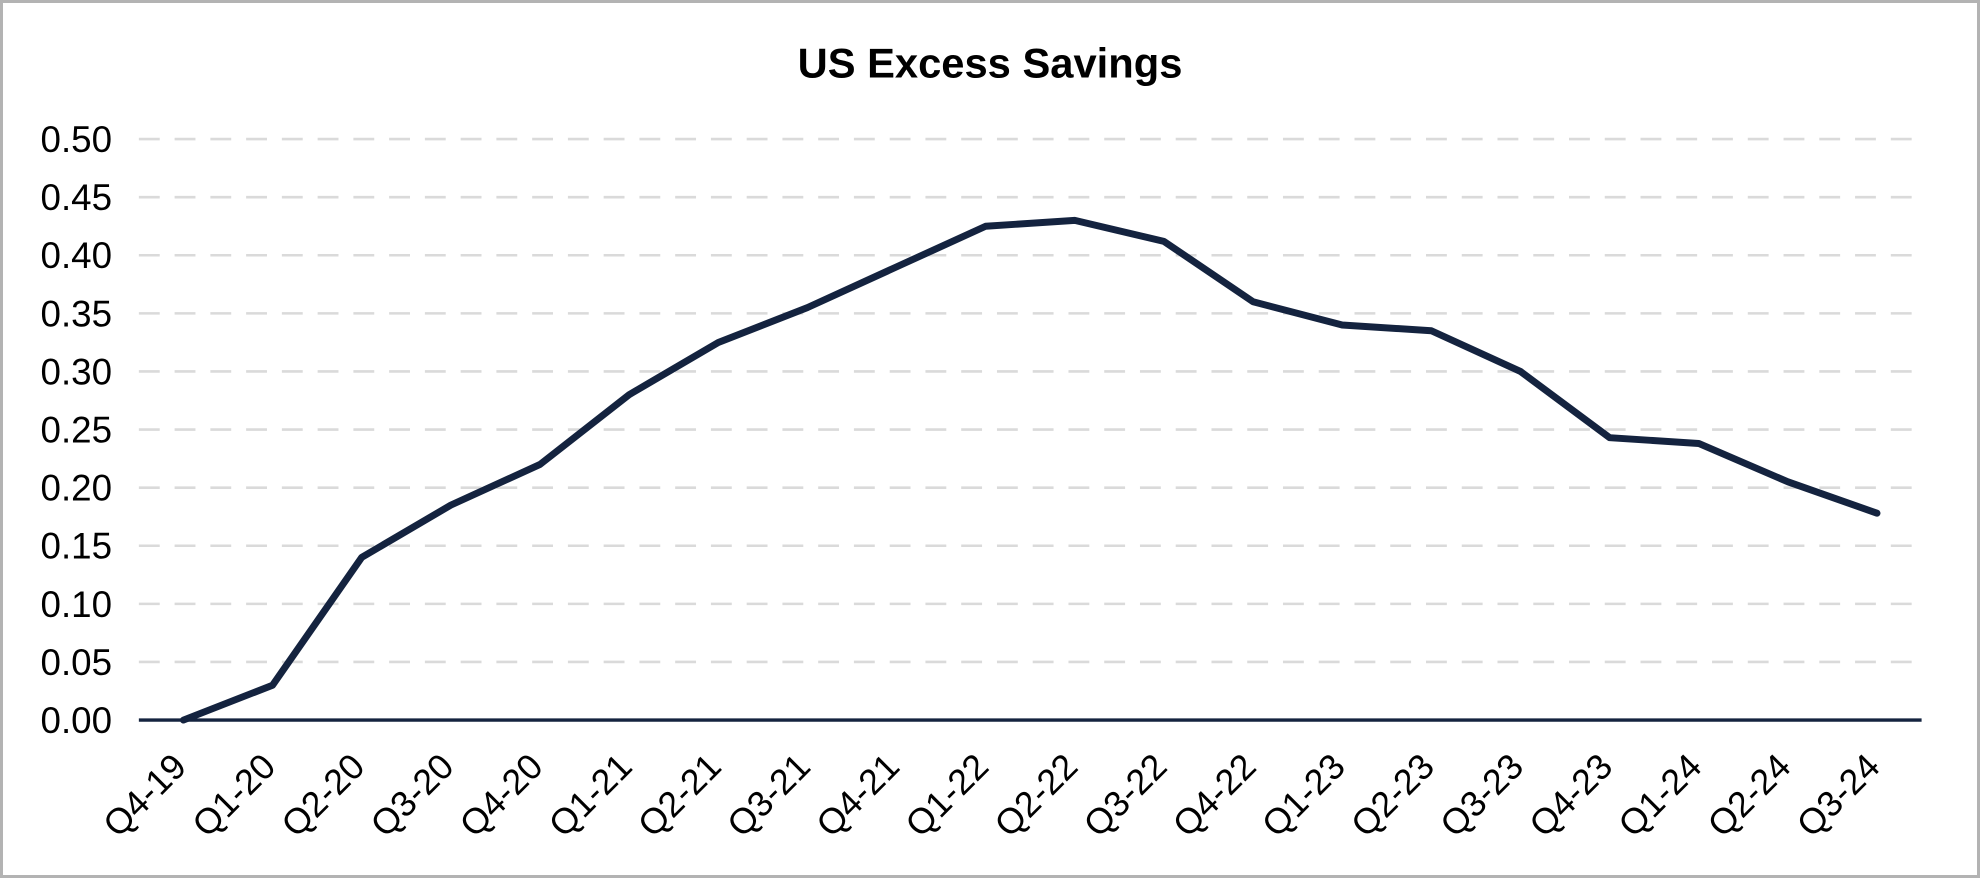  I want to click on x-tick-label: Q2-24, so click(1749, 795).